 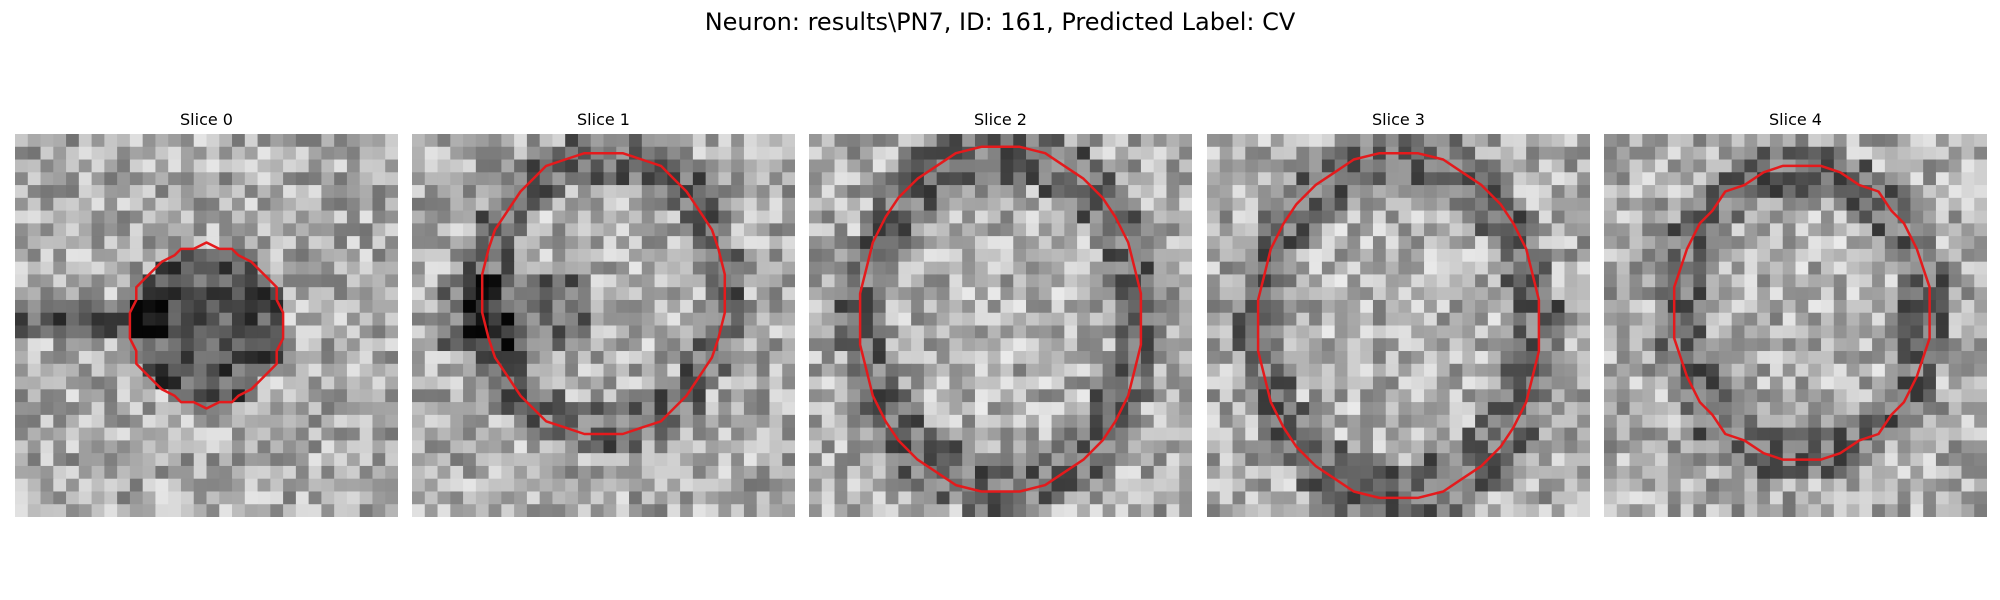 I want to click on slice-title-1: Slice 1, so click(x=603, y=119).